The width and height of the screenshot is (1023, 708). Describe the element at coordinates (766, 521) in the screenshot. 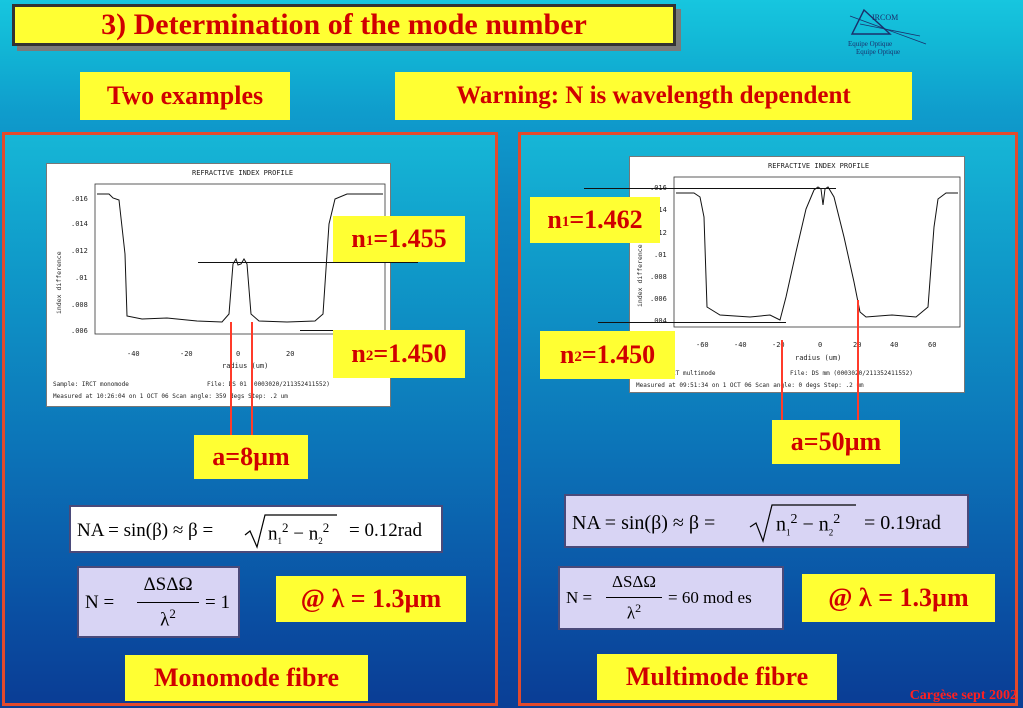

I see `right-na-formula: NA = sin(β) ≈ β = n12 − n22 = 0.19rad` at that location.